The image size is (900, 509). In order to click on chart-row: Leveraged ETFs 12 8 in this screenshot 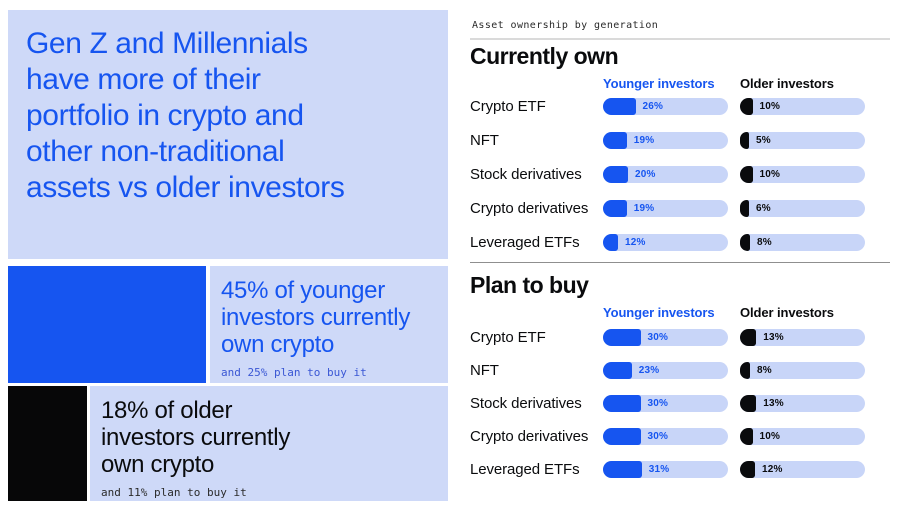, I will do `click(682, 242)`.